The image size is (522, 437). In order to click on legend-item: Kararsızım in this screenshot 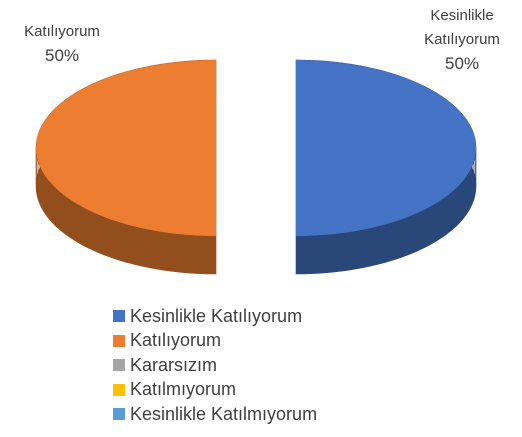, I will do `click(215, 365)`.